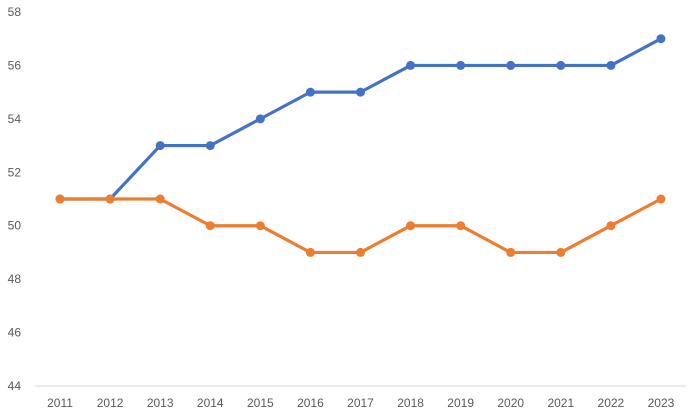 The height and width of the screenshot is (418, 700). Describe the element at coordinates (15, 12) in the screenshot. I see `y-tick-label: 58` at that location.